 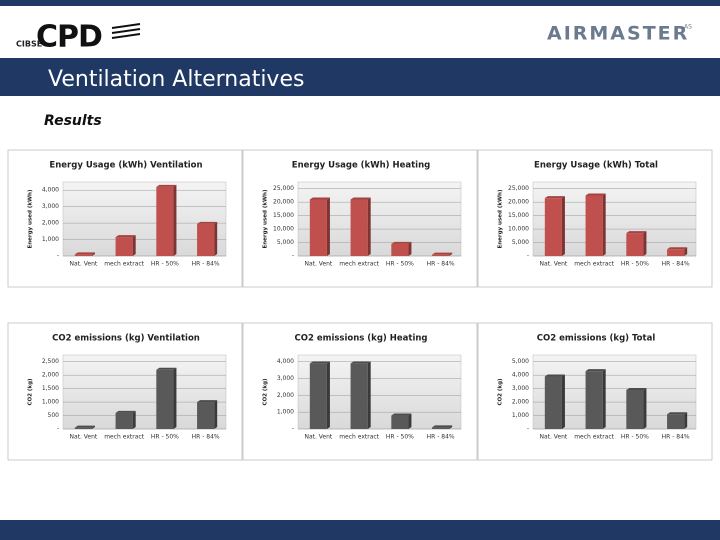 I want to click on chart-title: Energy Usage (kWh) Heating, so click(x=361, y=166).